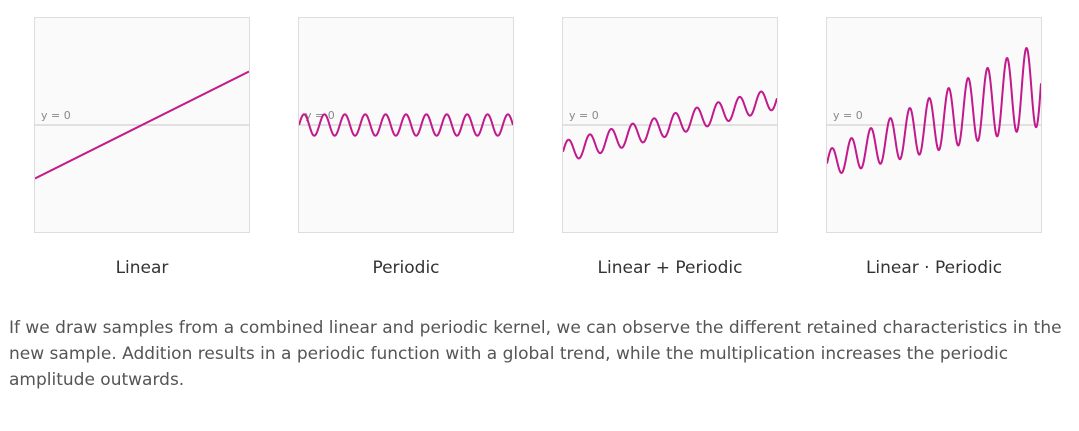 The height and width of the screenshot is (431, 1079). Describe the element at coordinates (142, 268) in the screenshot. I see `caption-linear: Linear` at that location.